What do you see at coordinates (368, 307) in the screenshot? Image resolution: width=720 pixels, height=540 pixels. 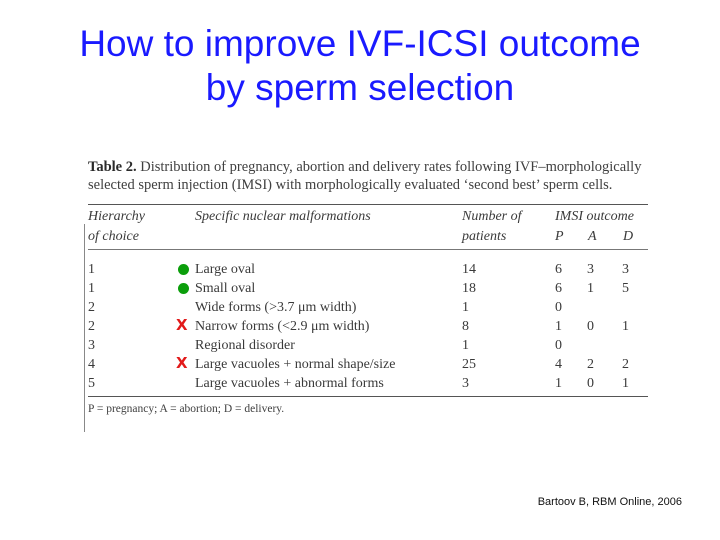 I see `table-row: 2 Wide forms (>3.7 μm width) 1 0` at bounding box center [368, 307].